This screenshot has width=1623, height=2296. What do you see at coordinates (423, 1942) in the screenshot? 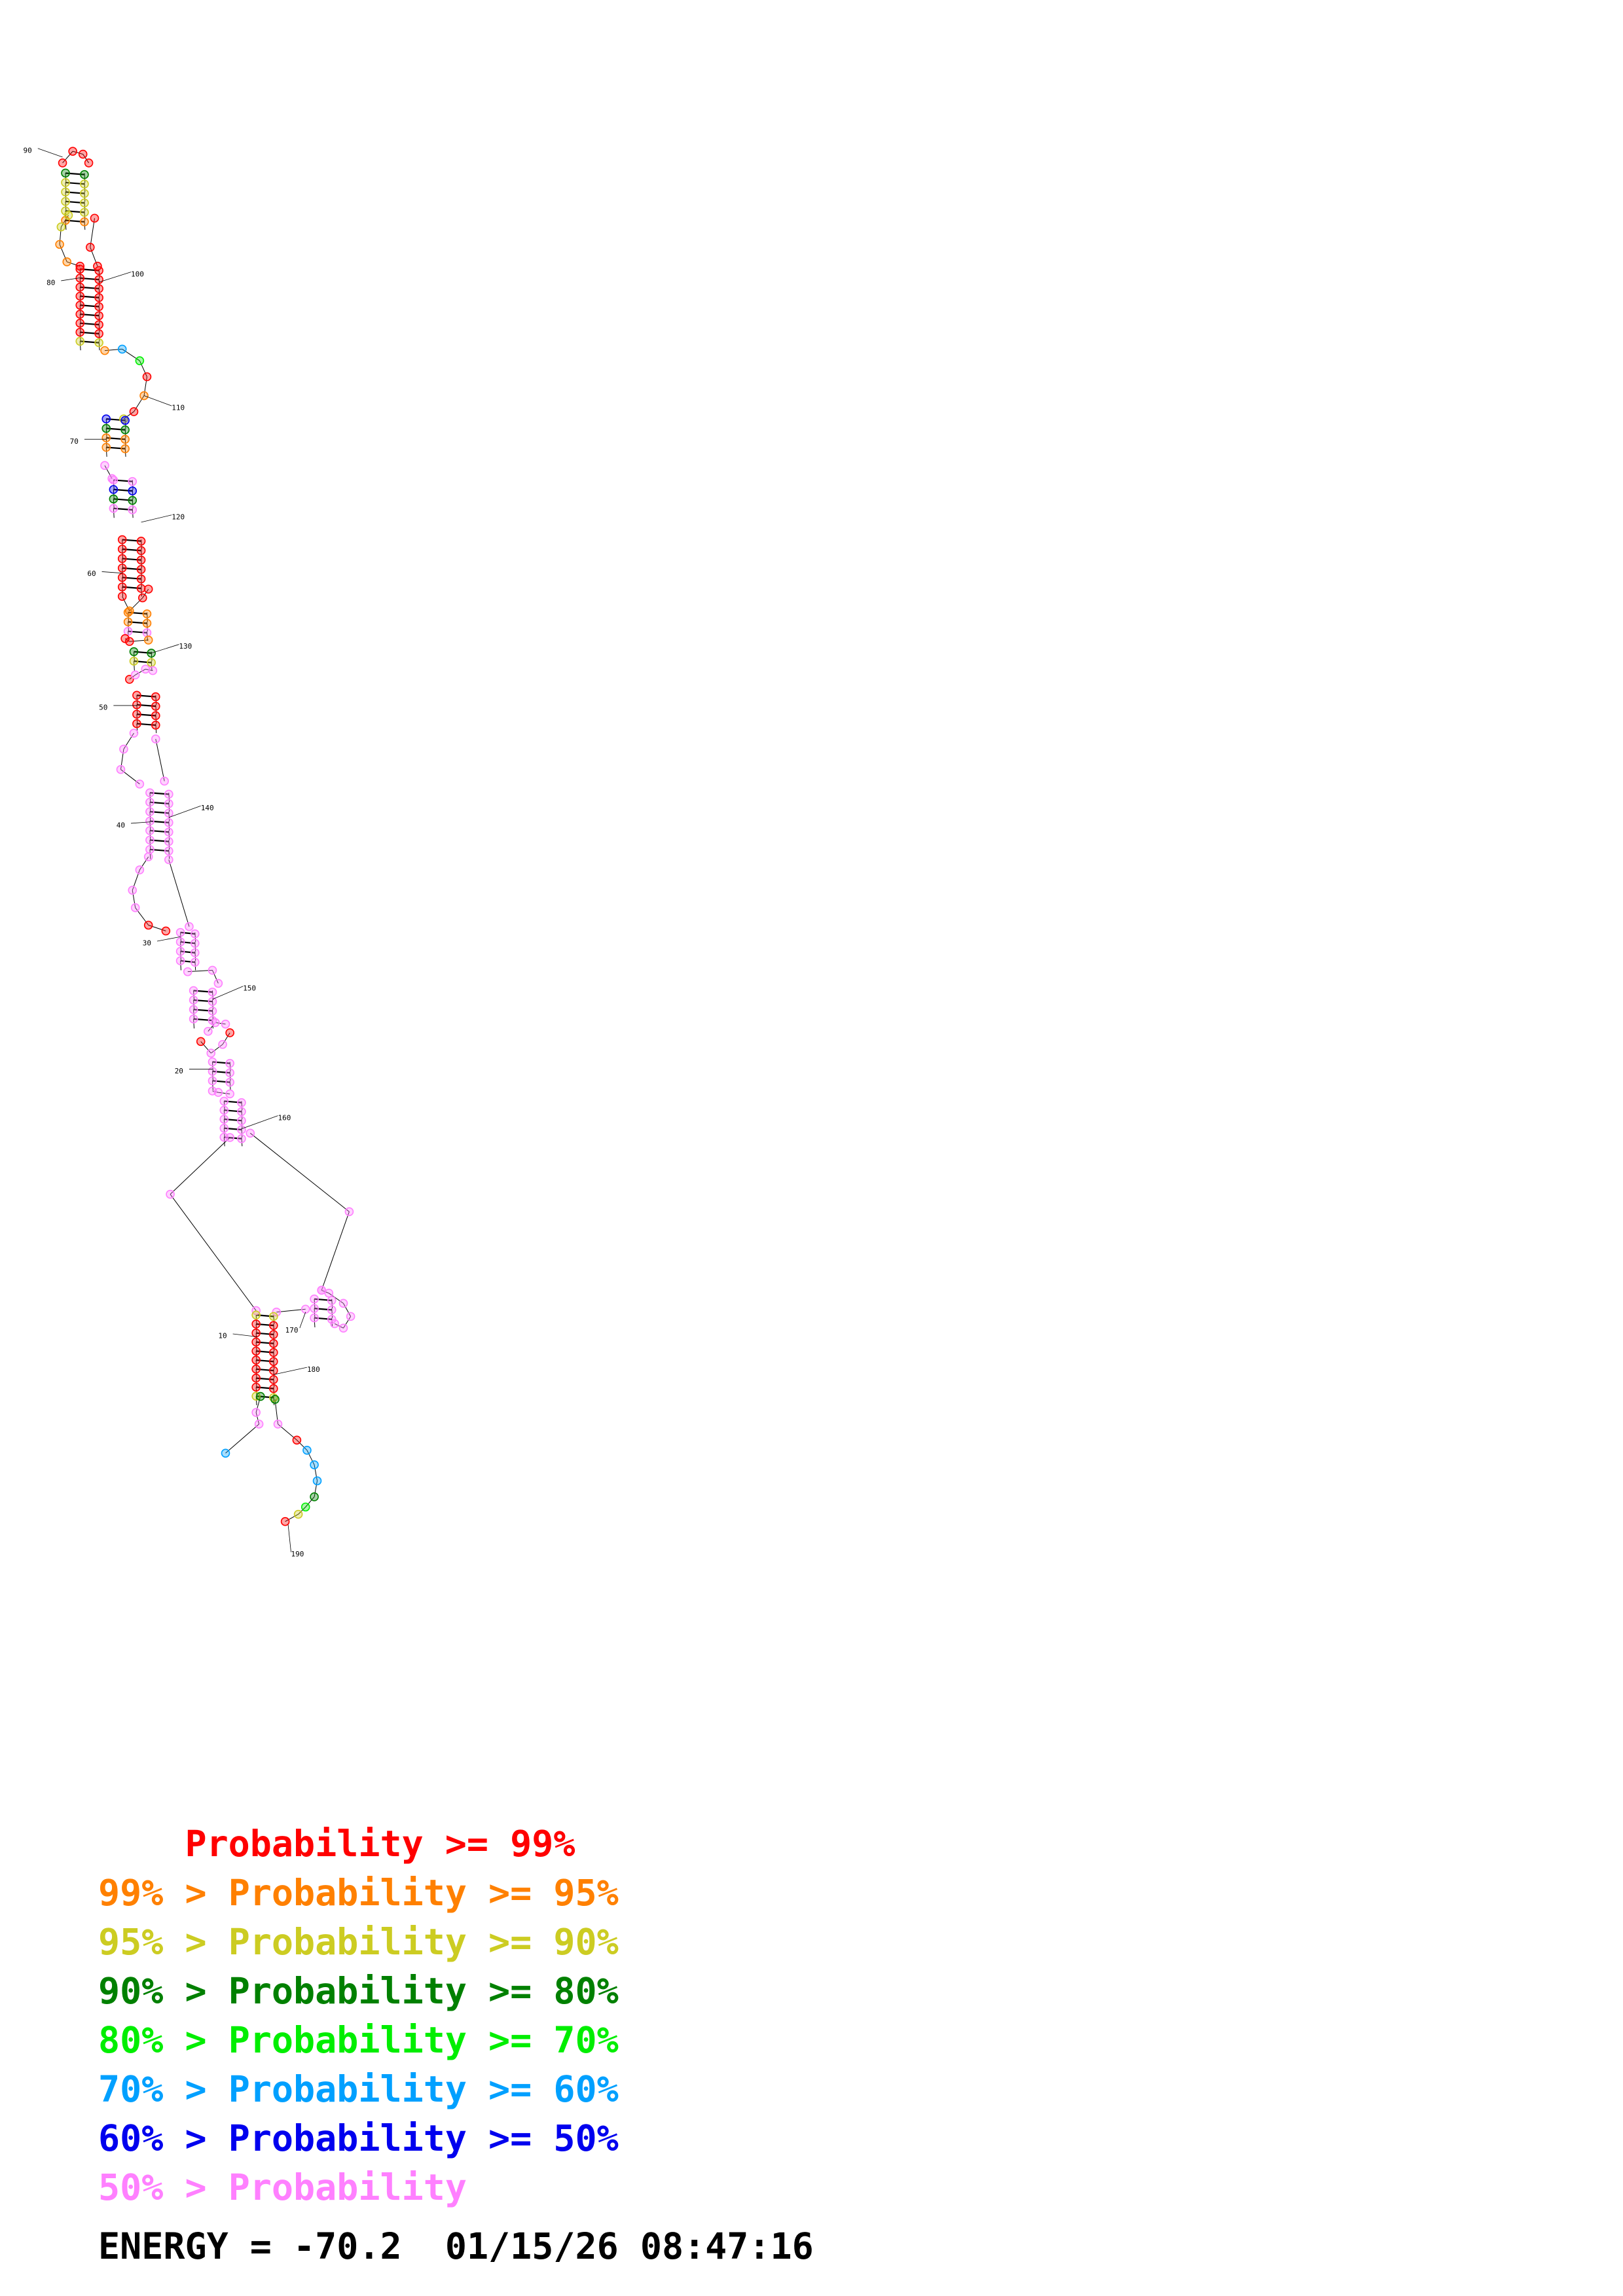
I see `legend-text: Probability >= 90%` at bounding box center [423, 1942].